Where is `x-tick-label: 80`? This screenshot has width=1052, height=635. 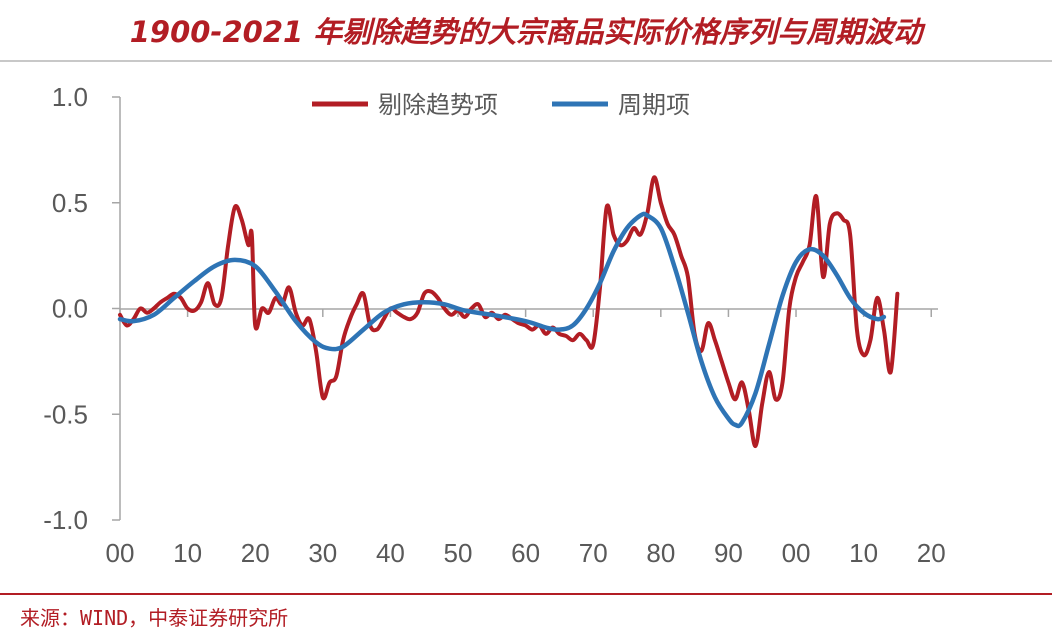 x-tick-label: 80 is located at coordinates (660, 553).